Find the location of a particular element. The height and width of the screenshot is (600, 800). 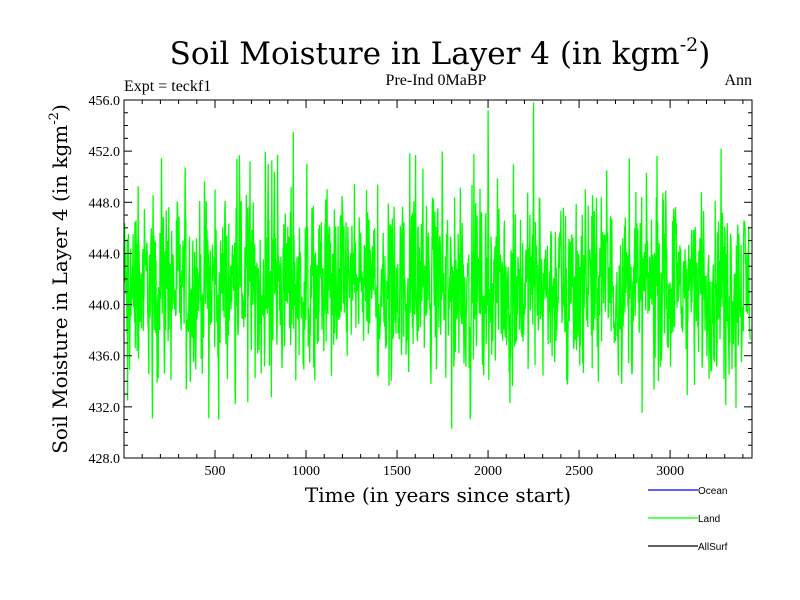

chart-title: Soil Moisture in Layer 4 (in kgm-2) is located at coordinates (440, 53).